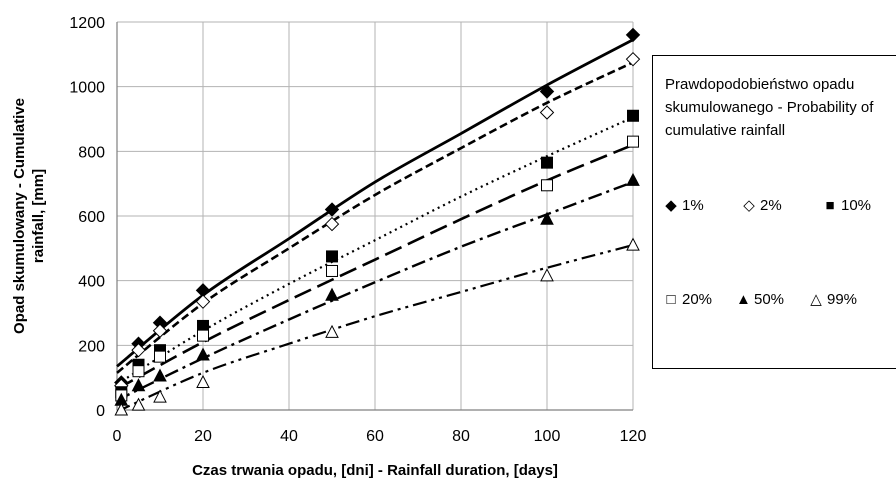 This screenshot has height=483, width=896. I want to click on legend-label: 99%, so click(842, 299).